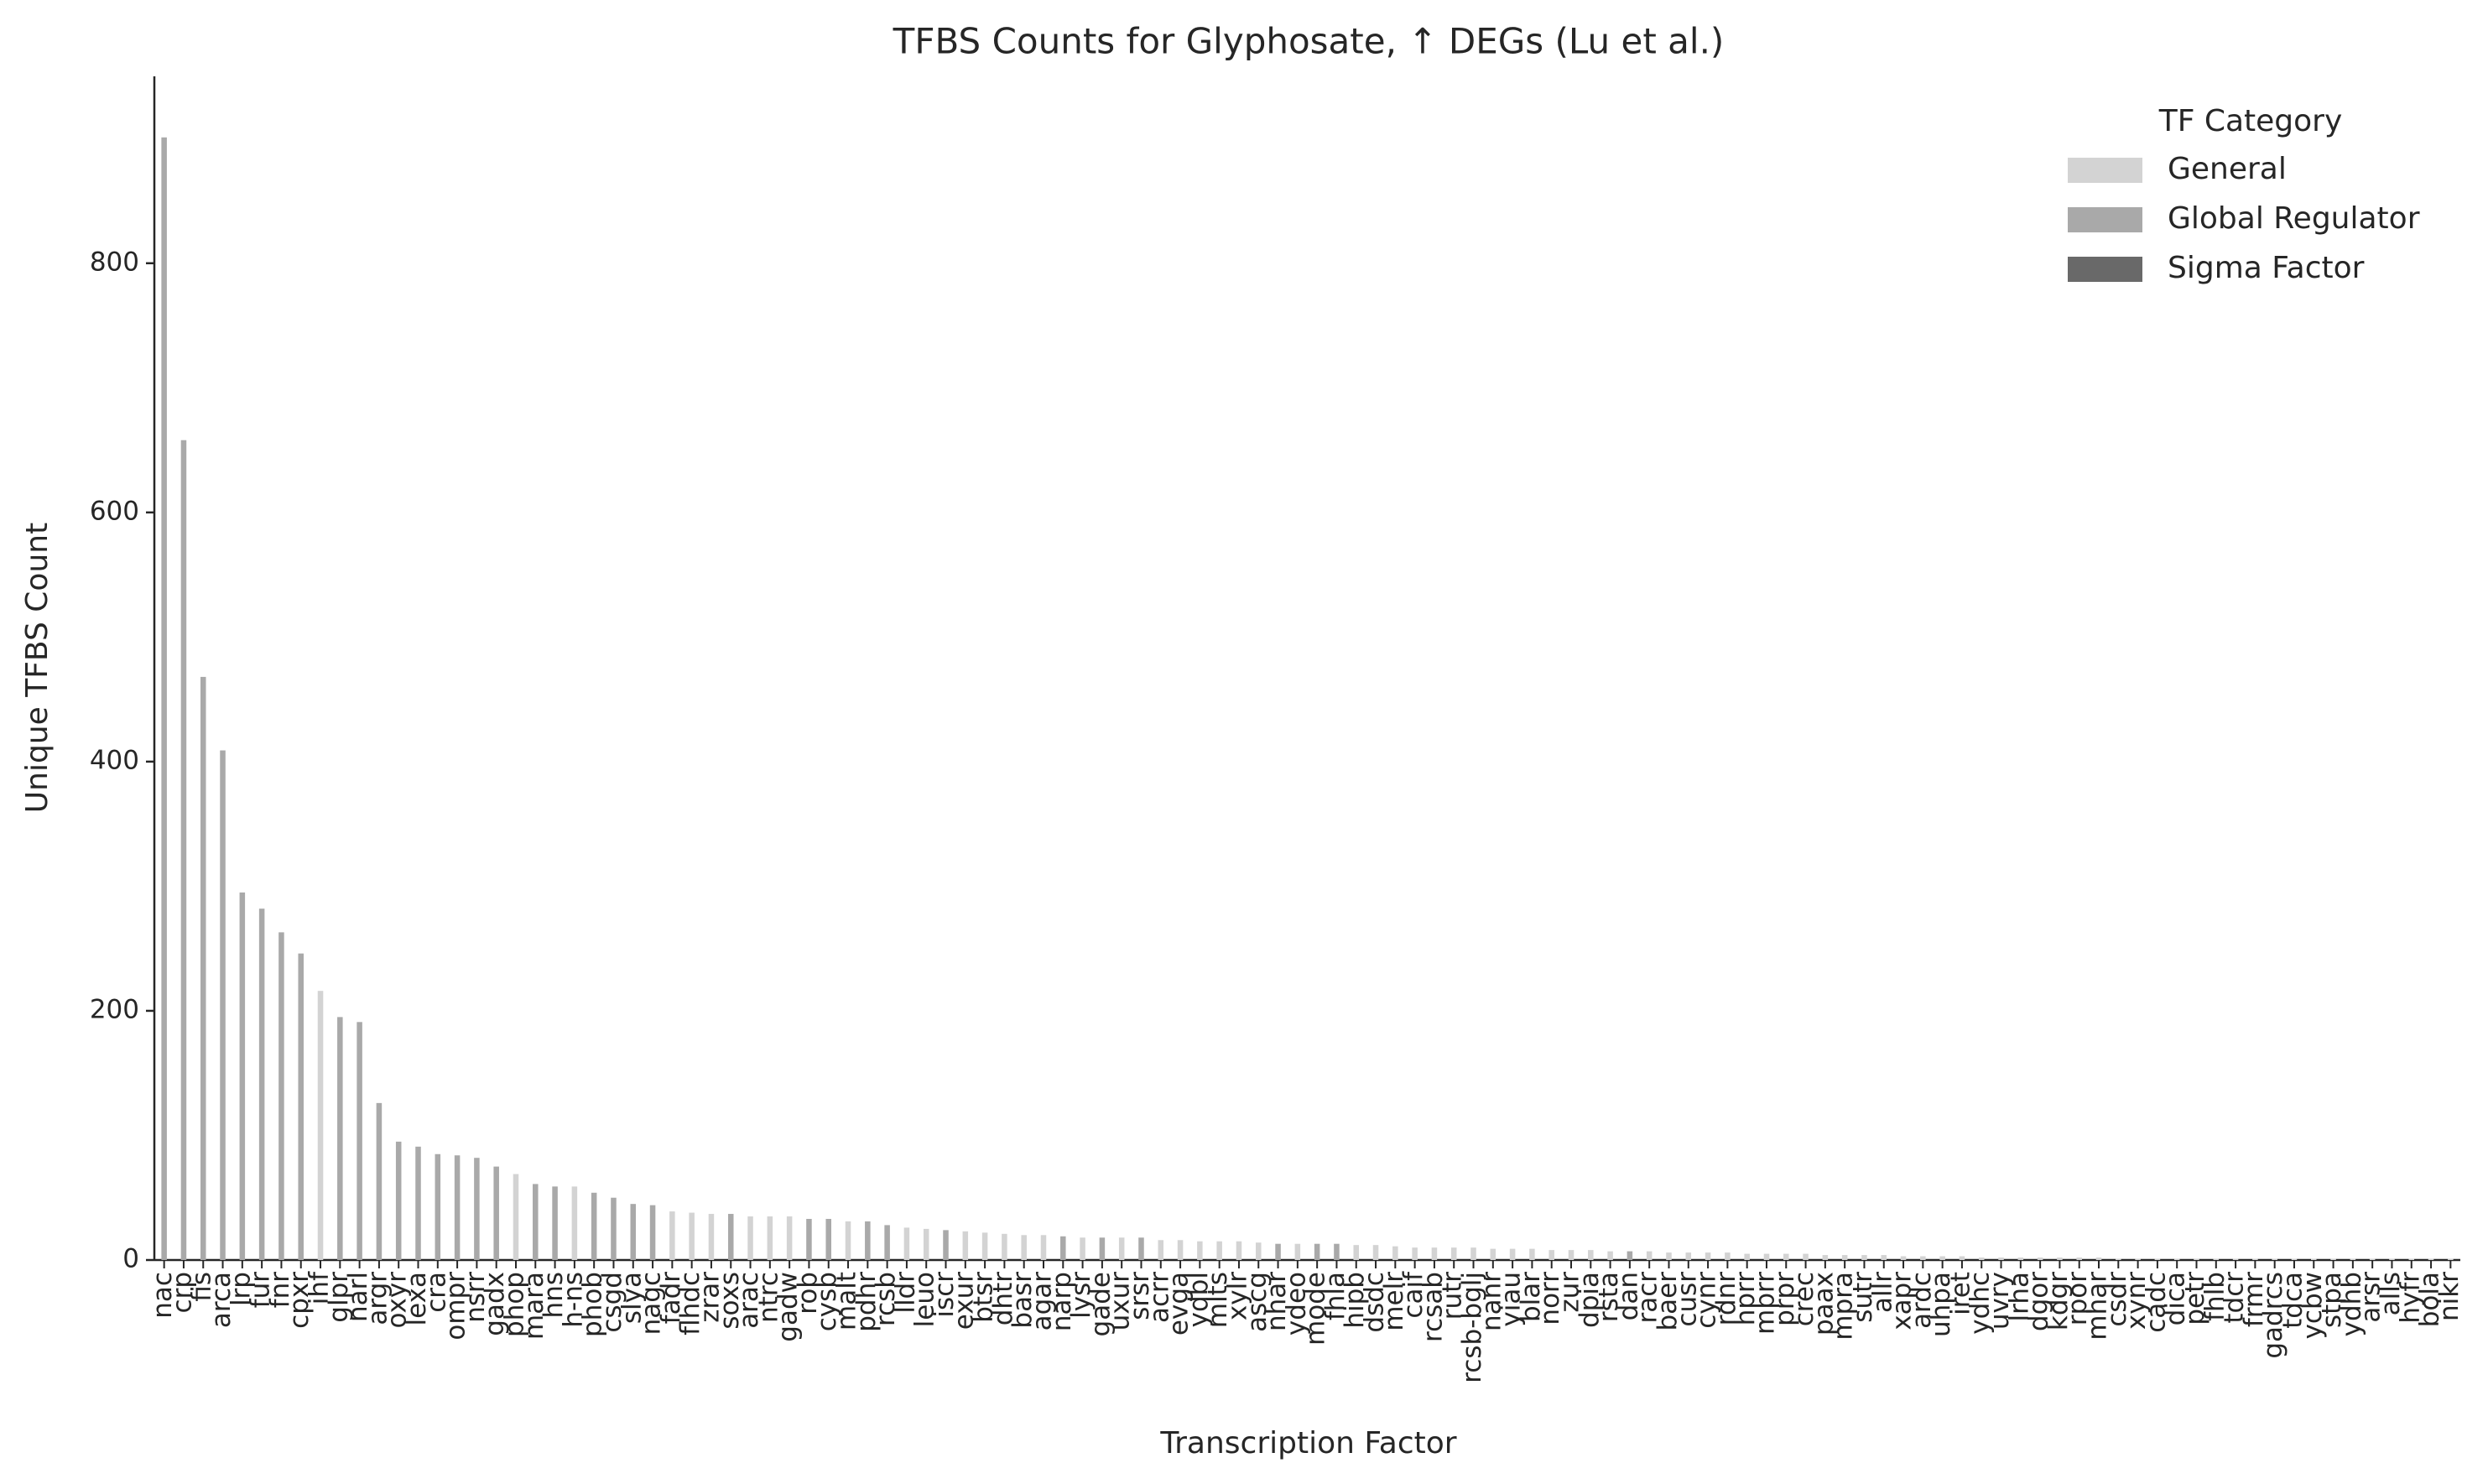 This screenshot has height=1484, width=2488. Describe the element at coordinates (1355, 1300) in the screenshot. I see `x-tick-label: hipb` at that location.